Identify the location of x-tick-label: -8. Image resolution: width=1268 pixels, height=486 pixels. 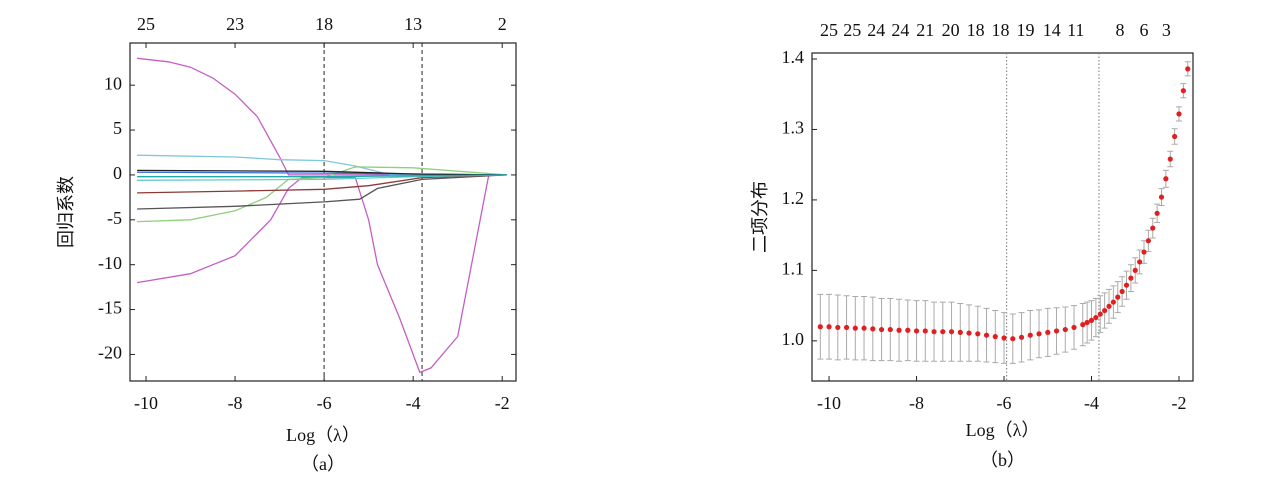
(916, 403).